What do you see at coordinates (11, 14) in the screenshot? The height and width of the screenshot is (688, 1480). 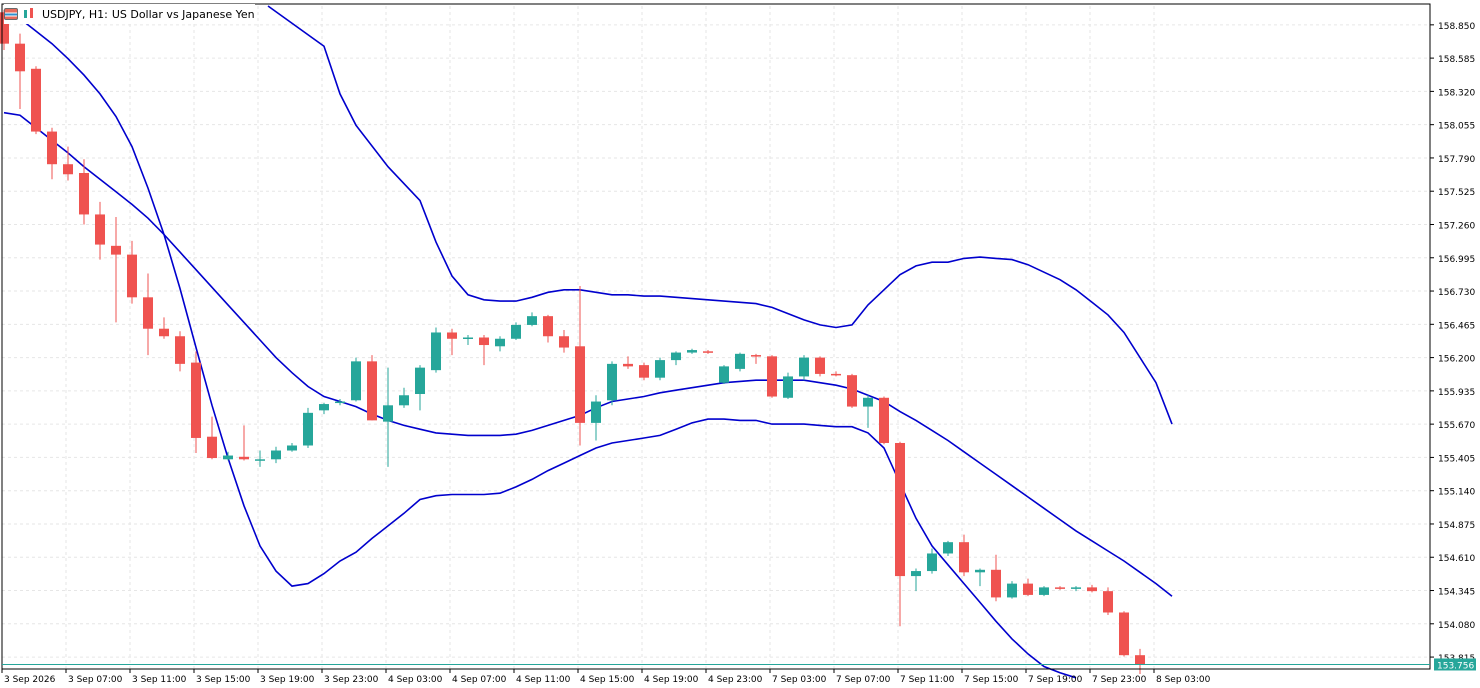 I see `chart-window-icon` at bounding box center [11, 14].